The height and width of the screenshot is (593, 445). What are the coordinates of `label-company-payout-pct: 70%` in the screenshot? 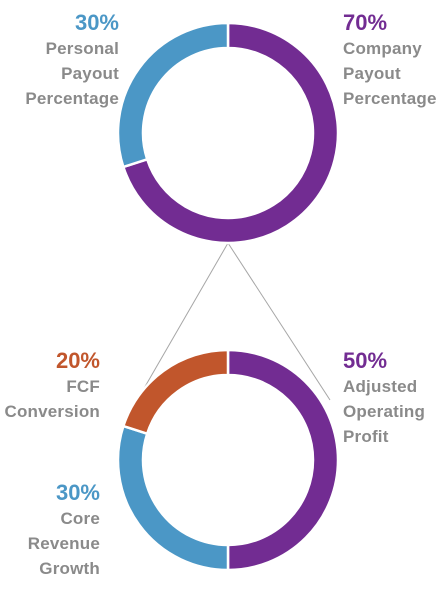 It's located at (365, 22).